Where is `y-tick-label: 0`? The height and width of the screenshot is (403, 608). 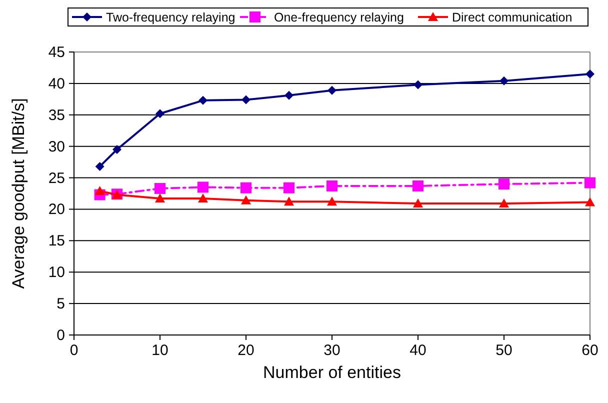
y-tick-label: 0 is located at coordinates (60, 335).